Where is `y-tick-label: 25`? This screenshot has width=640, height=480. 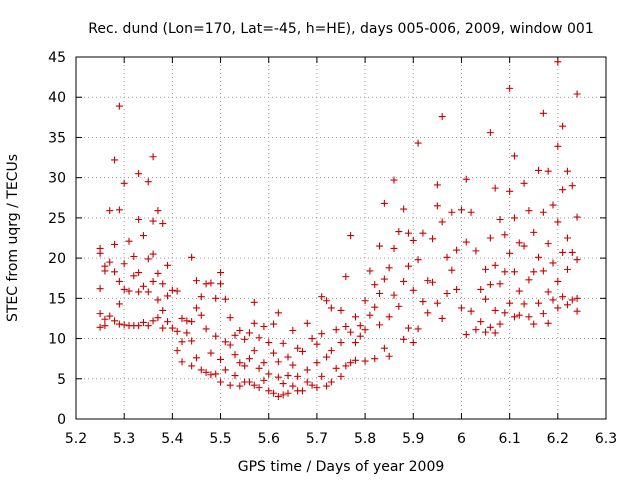 y-tick-label: 25 is located at coordinates (57, 219).